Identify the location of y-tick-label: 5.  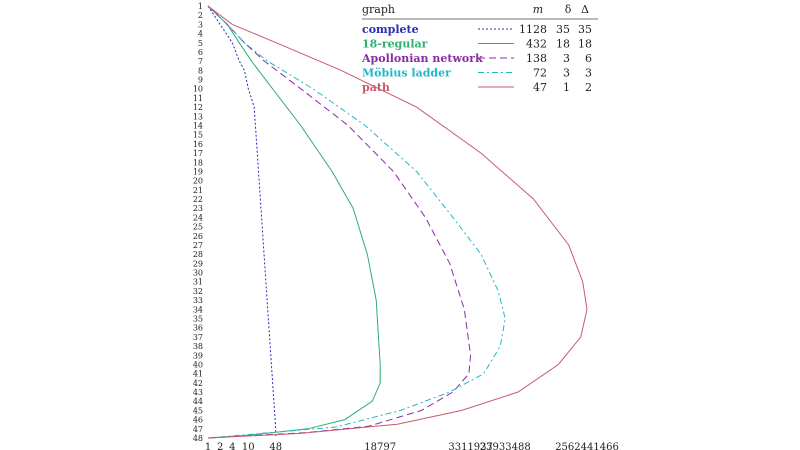
(200, 43).